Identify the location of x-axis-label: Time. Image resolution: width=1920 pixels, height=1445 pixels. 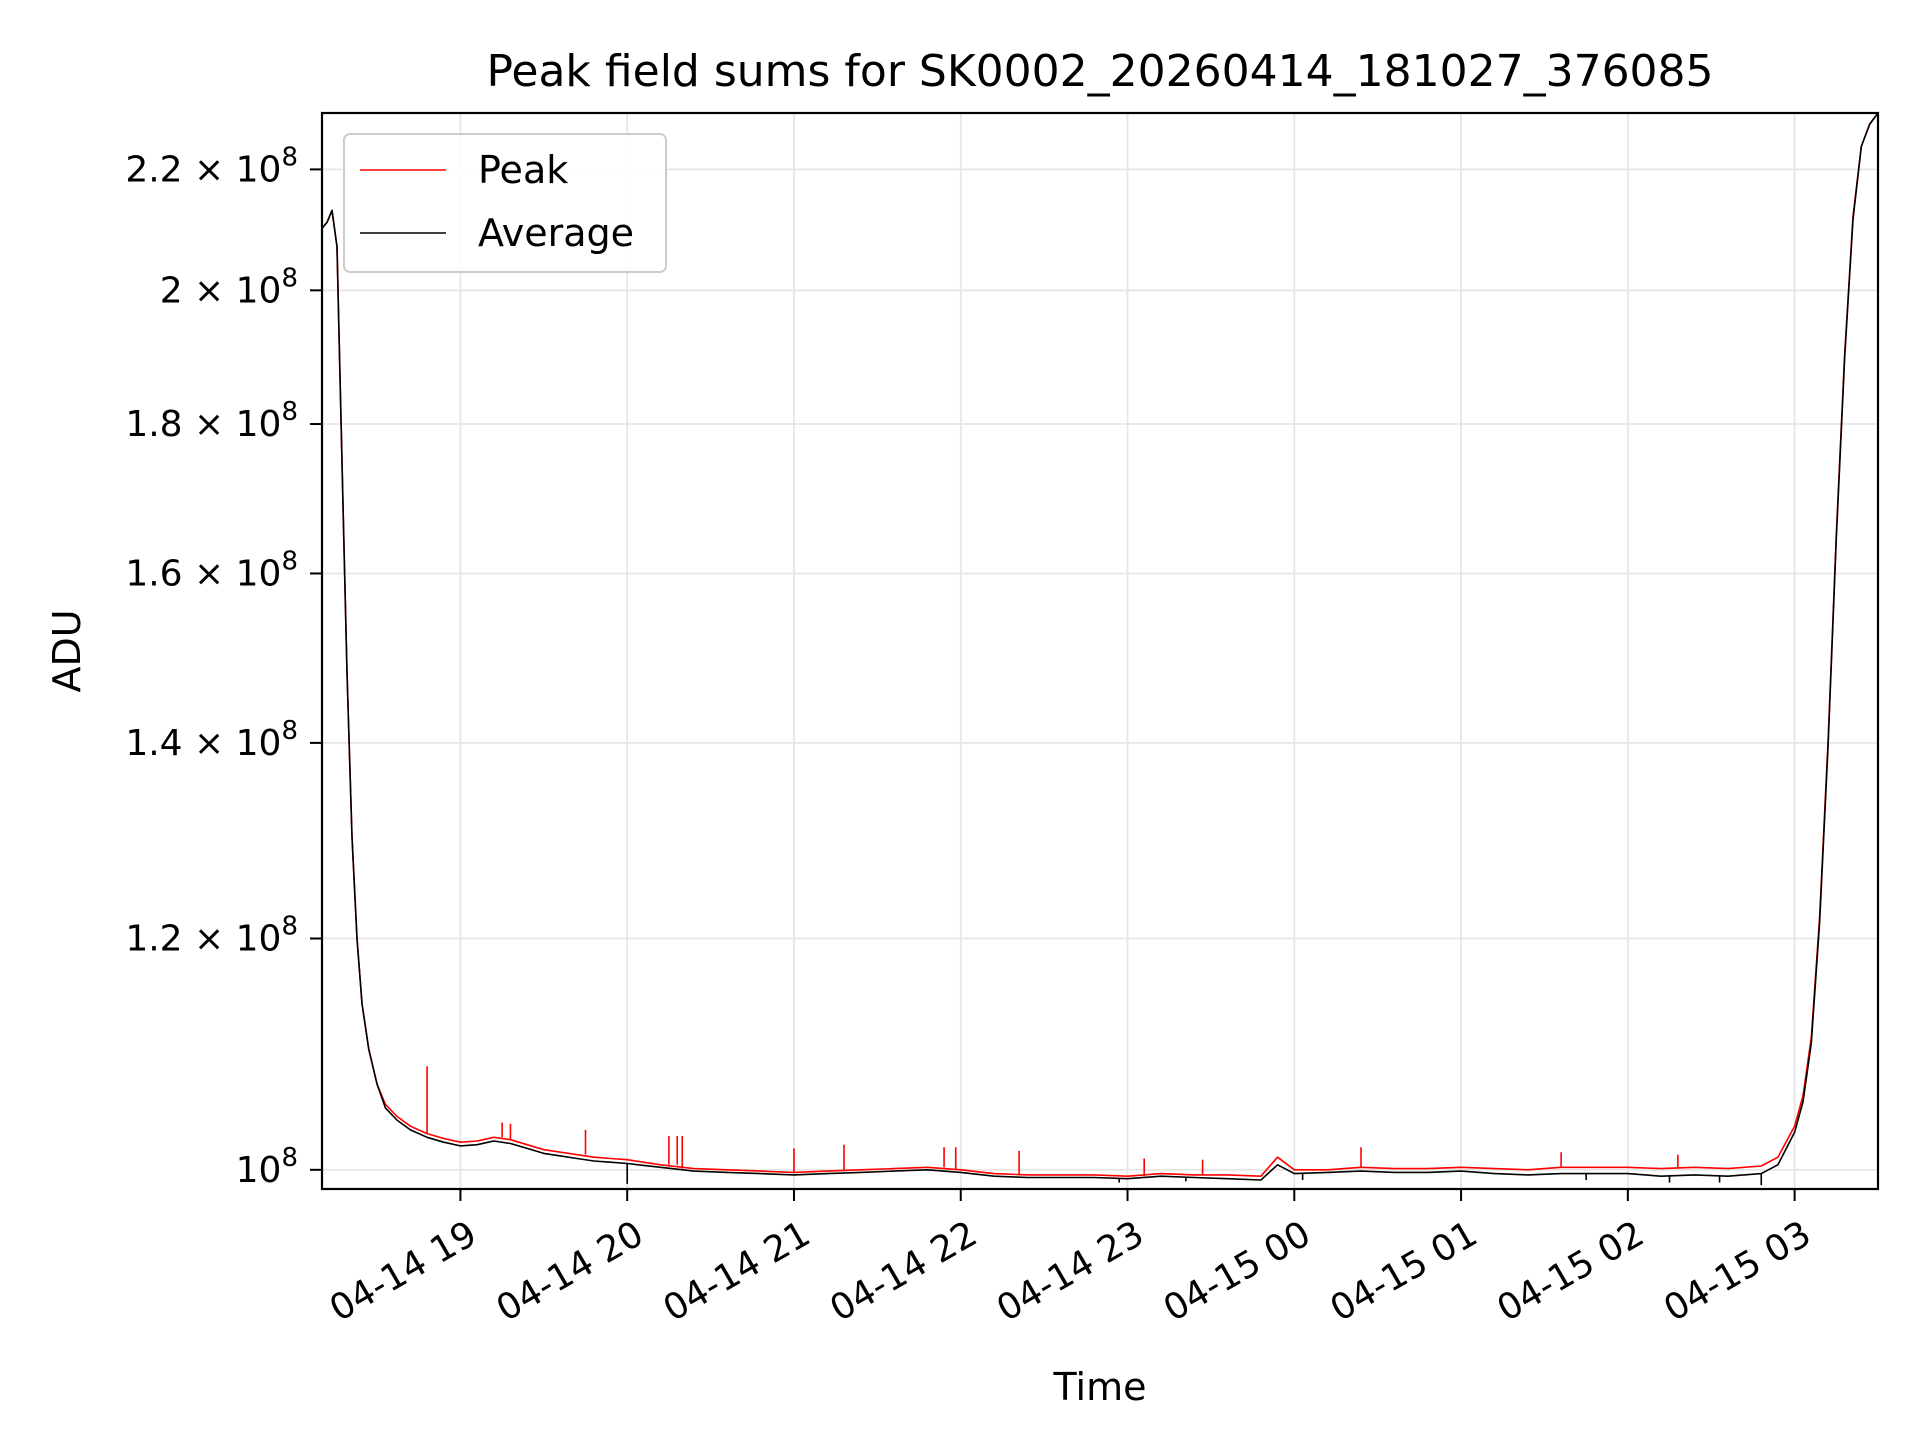
(1100, 1387).